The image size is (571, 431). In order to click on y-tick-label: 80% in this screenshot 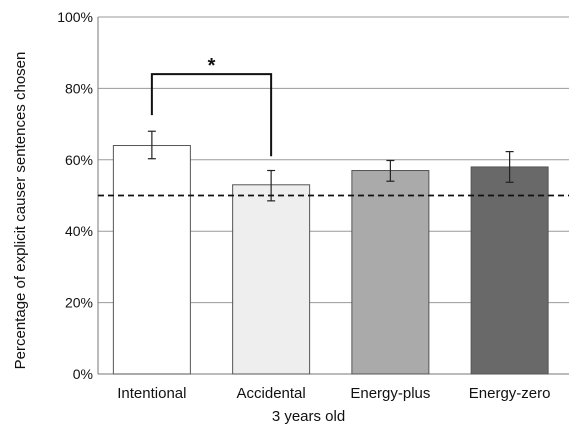, I will do `click(79, 88)`.